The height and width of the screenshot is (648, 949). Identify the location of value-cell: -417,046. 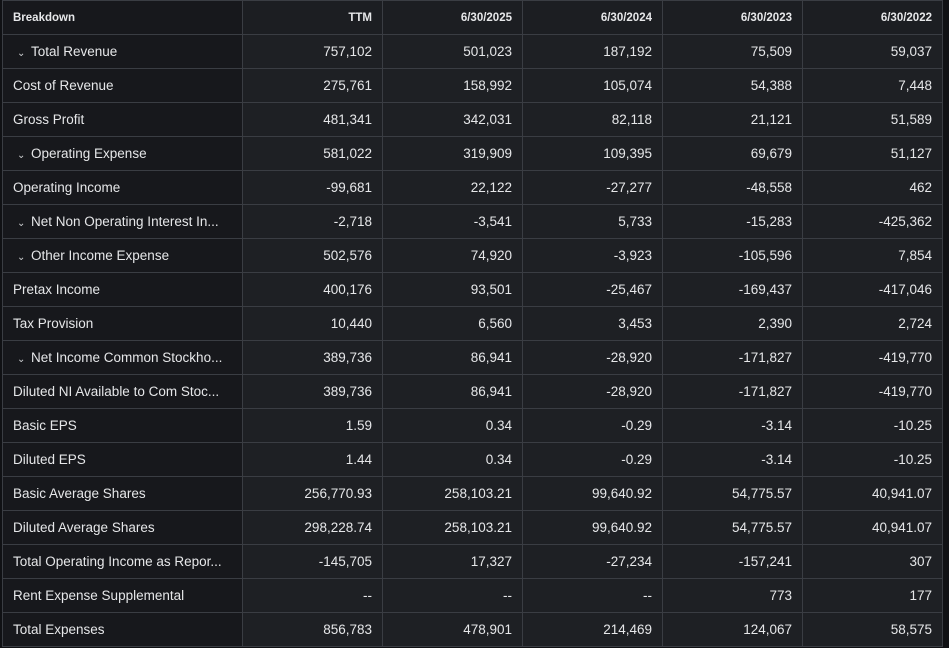
(872, 289).